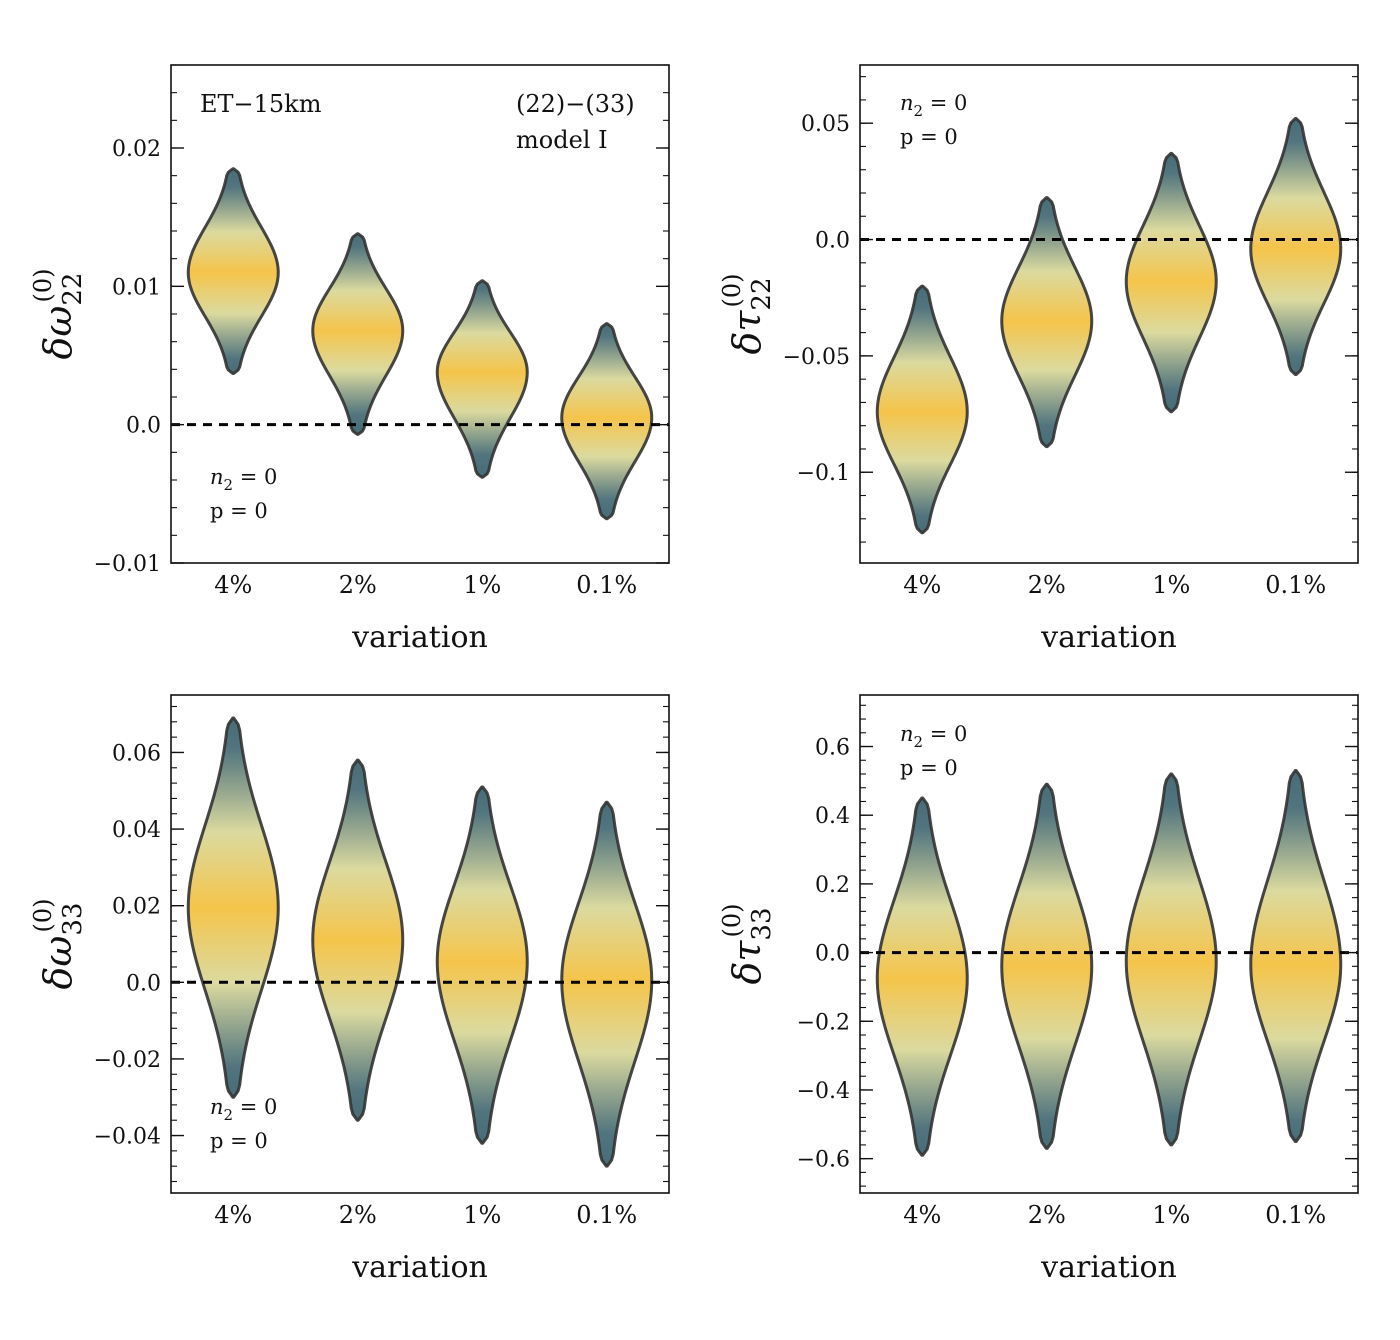 The height and width of the screenshot is (1340, 1400). What do you see at coordinates (127, 564) in the screenshot?
I see `y-tick-label: −0.01` at bounding box center [127, 564].